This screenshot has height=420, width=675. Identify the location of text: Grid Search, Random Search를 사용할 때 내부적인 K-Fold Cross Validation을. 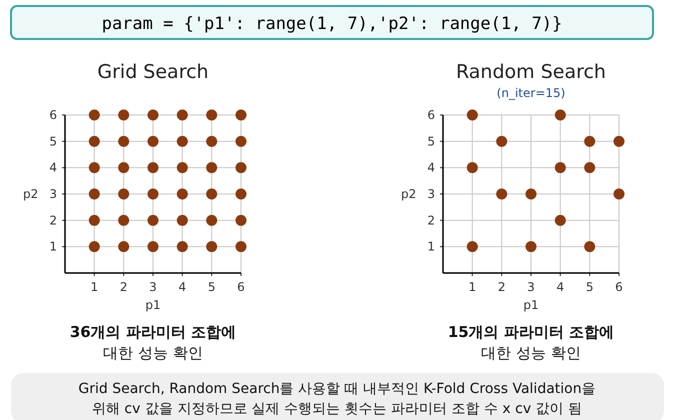
(337, 389).